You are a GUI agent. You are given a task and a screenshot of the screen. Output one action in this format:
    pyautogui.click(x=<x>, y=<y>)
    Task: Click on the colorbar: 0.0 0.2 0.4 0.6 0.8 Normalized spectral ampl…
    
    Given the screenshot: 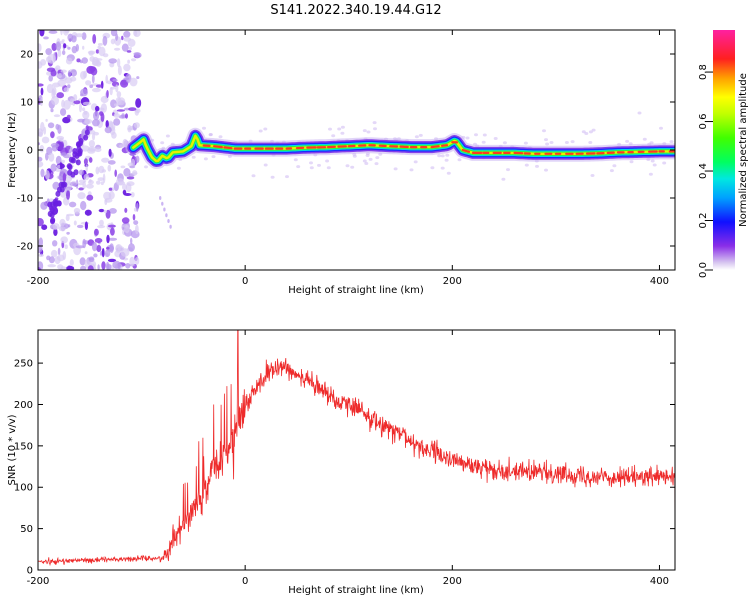 What is the action you would take?
    pyautogui.click(x=723, y=154)
    